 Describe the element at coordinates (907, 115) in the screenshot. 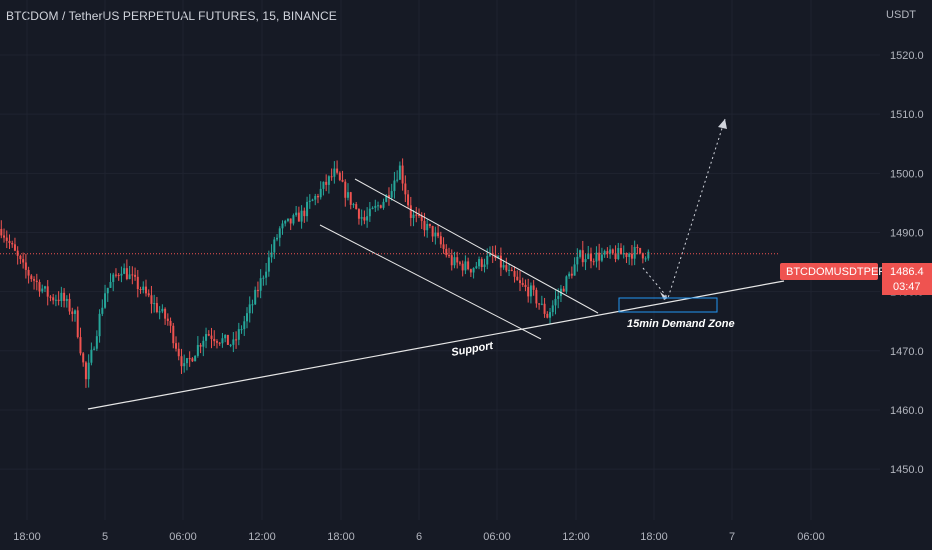

I see `y-tick-label: 1510.0` at that location.